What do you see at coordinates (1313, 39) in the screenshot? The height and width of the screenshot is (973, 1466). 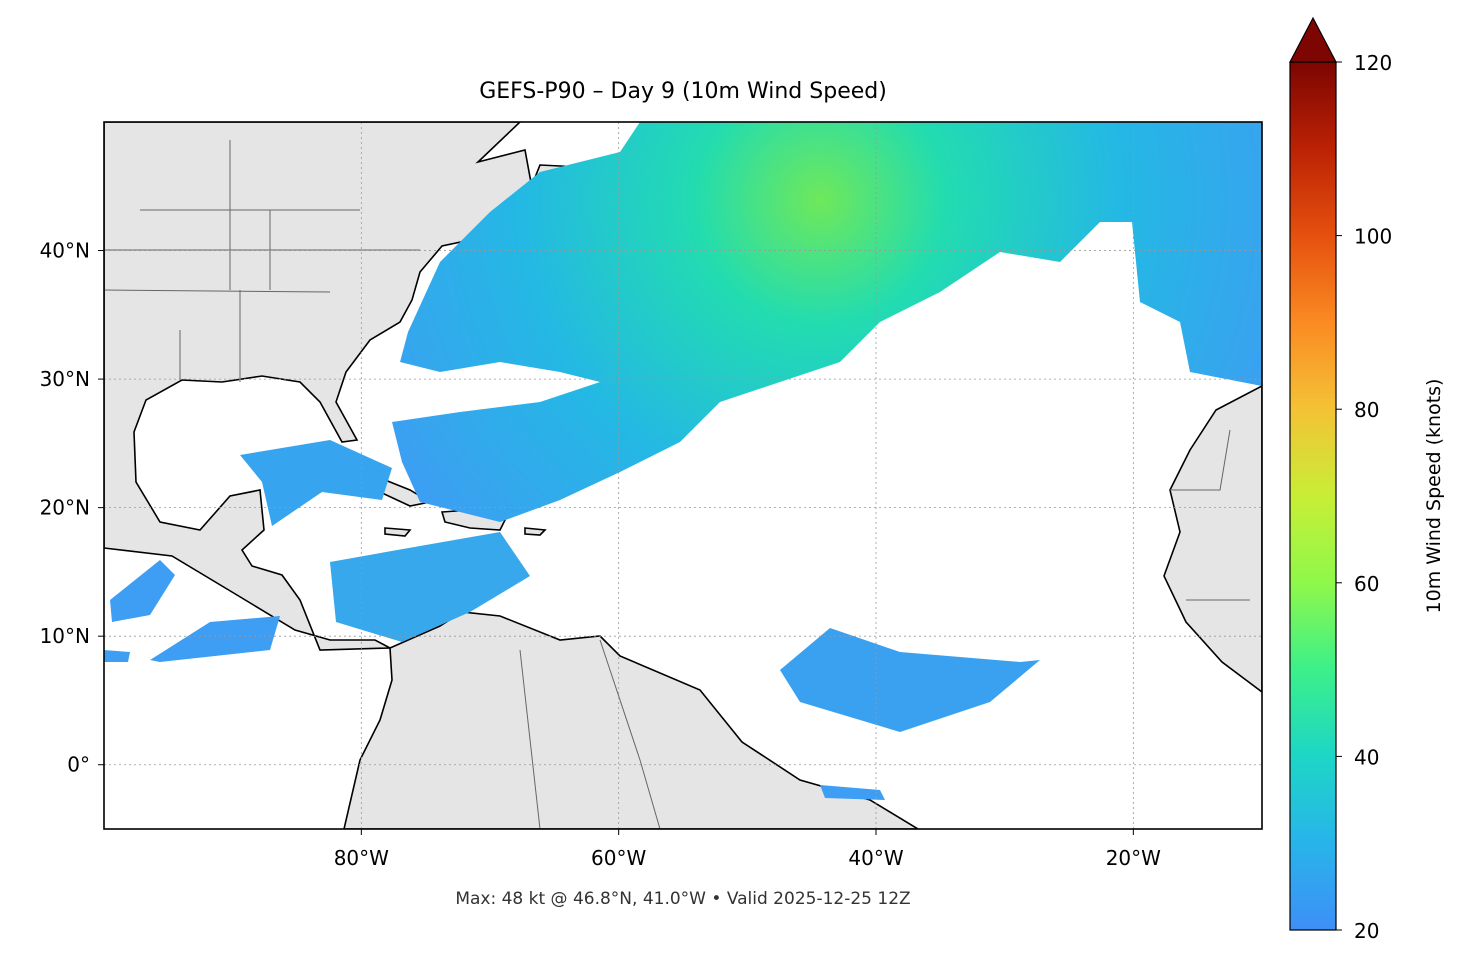 I see `colorbar-extend` at bounding box center [1313, 39].